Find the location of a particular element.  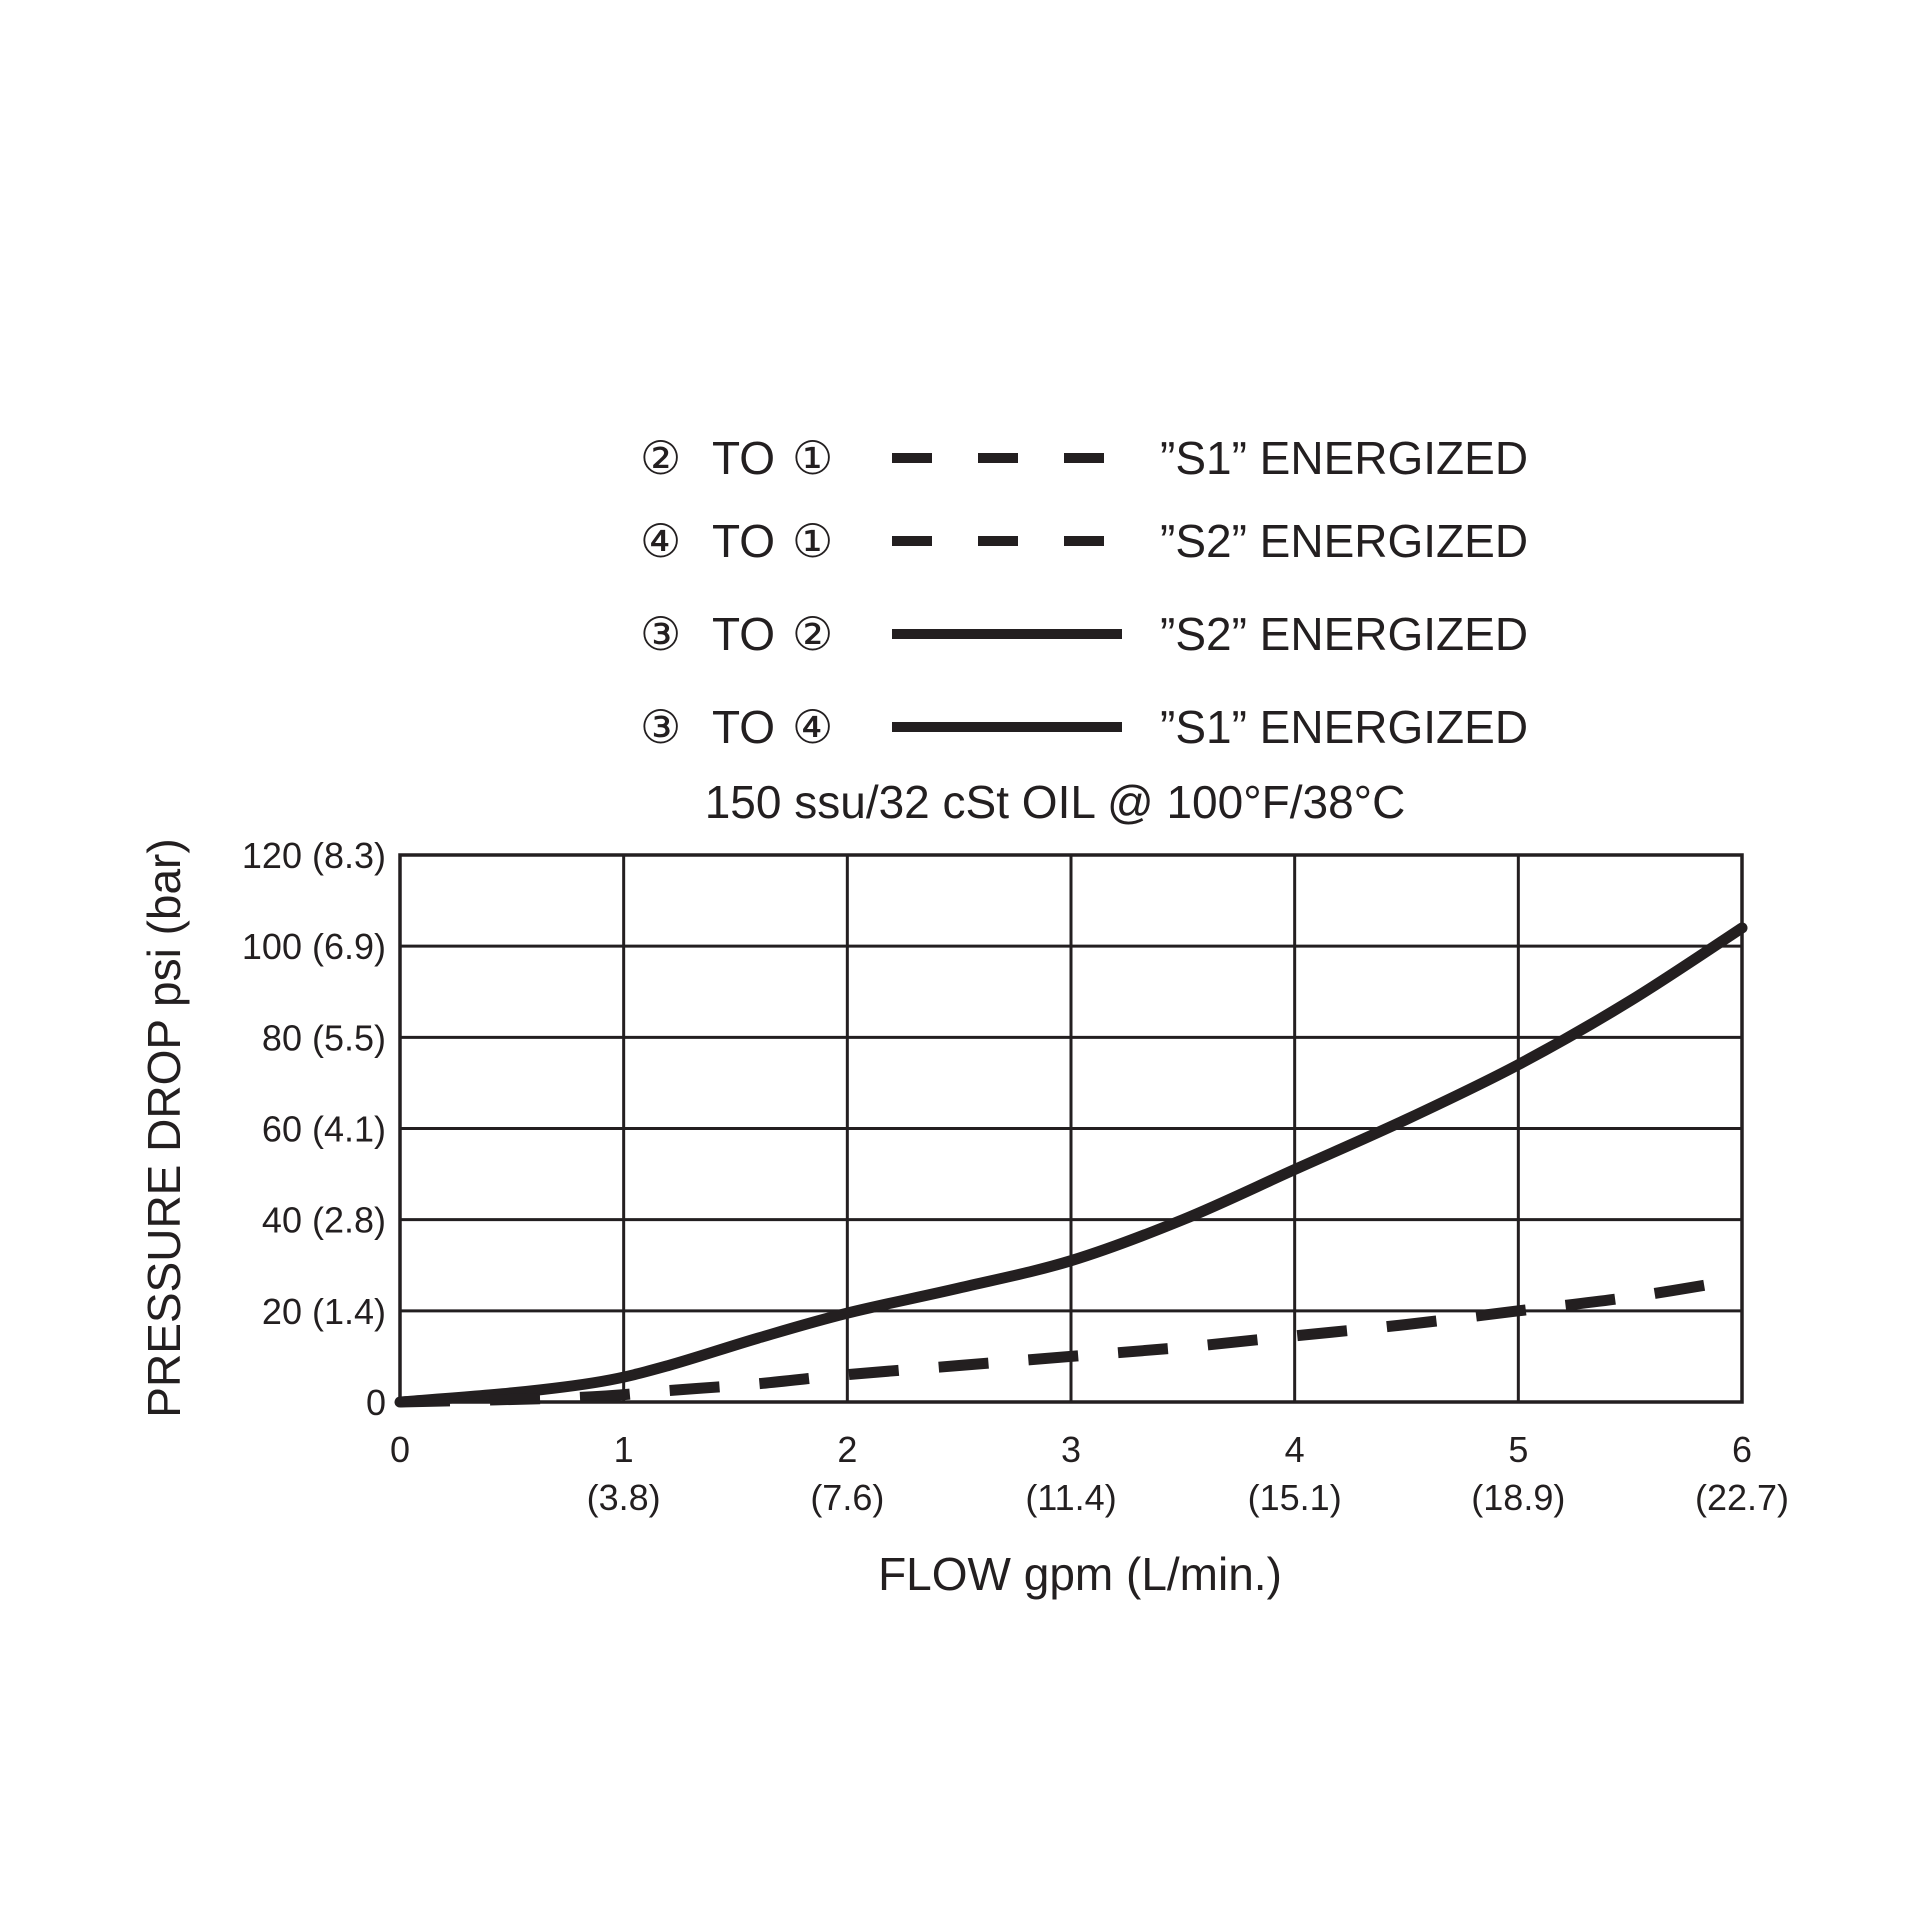

x-tick-label: 4 is located at coordinates (1295, 1449).